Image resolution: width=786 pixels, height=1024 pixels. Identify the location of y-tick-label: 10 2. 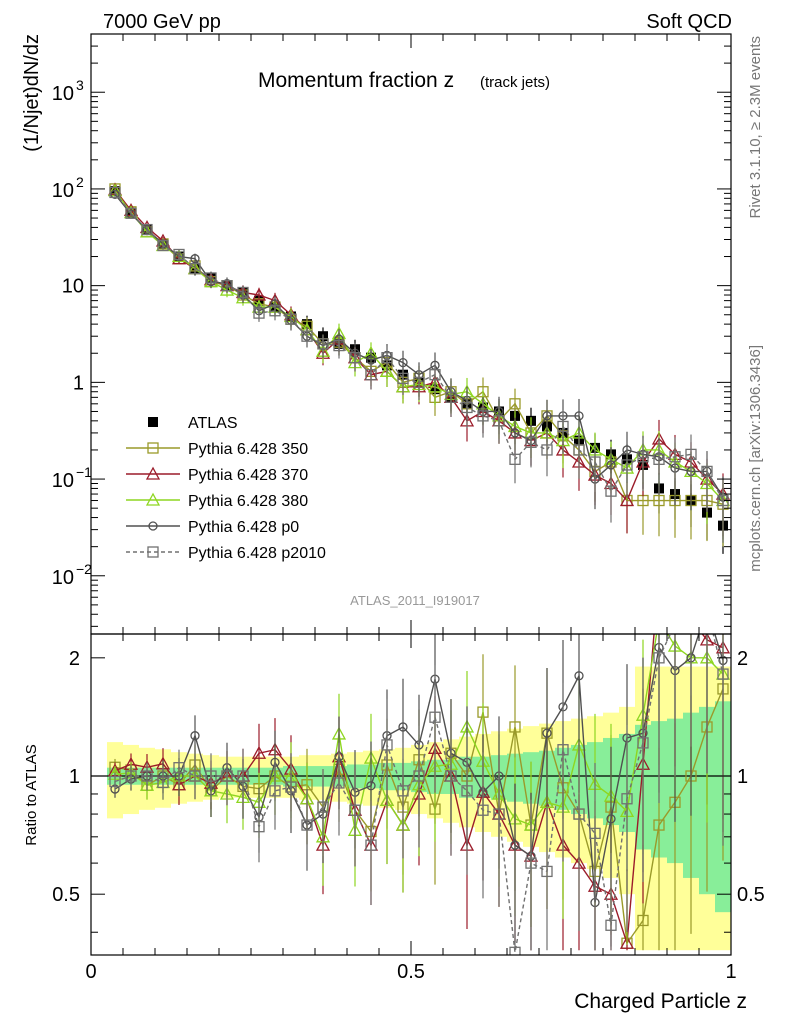
(68, 188).